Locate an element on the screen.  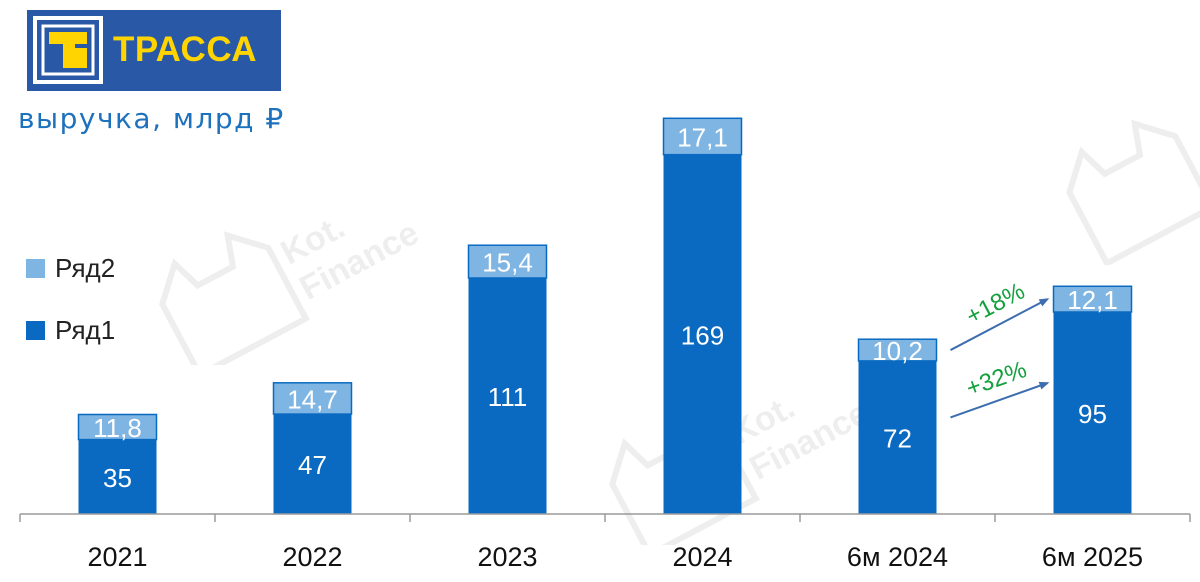
data-label-series1: 169 is located at coordinates (702, 335).